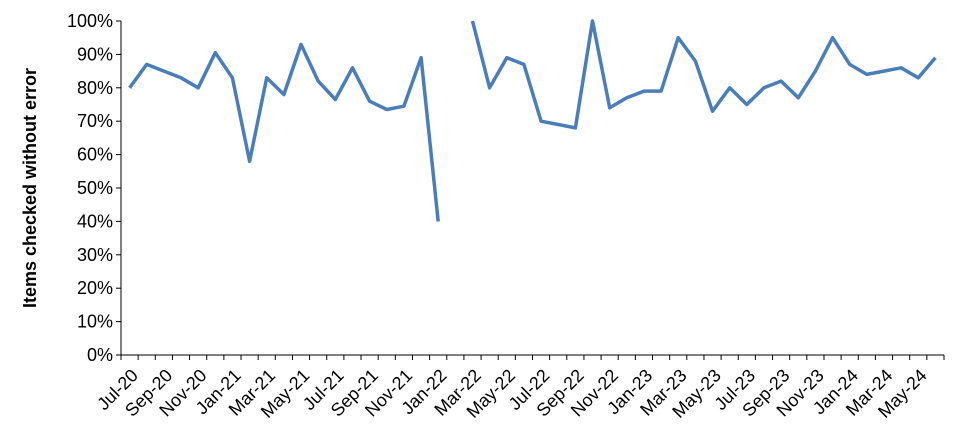 The height and width of the screenshot is (445, 967). I want to click on y-tick-label: 60%, so click(95, 155).